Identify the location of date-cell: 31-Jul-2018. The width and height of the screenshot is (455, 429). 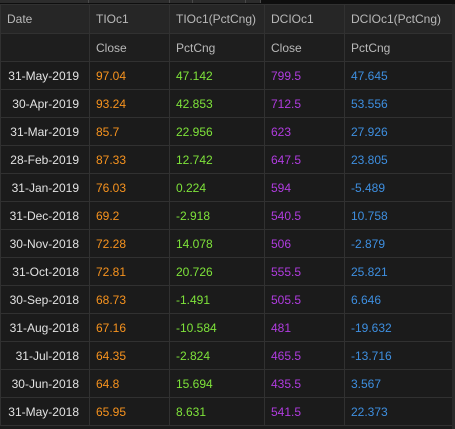
(45, 355).